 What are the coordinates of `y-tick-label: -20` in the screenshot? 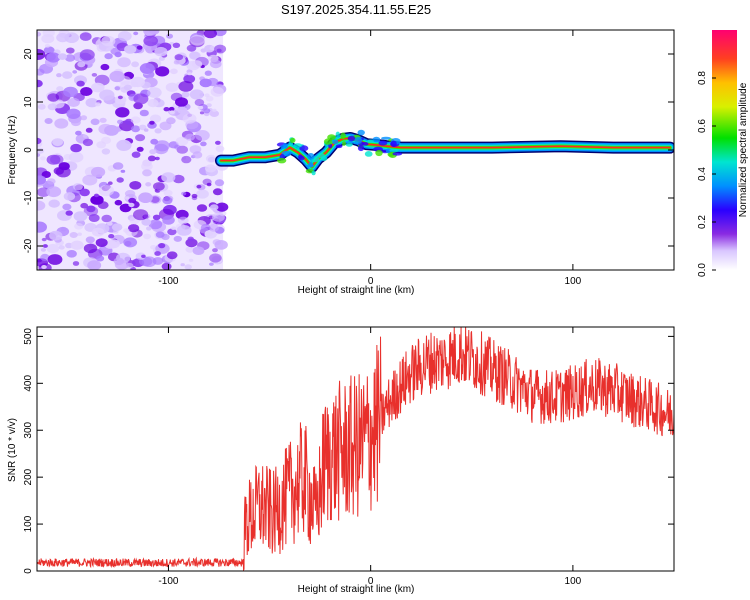 It's located at (28, 245).